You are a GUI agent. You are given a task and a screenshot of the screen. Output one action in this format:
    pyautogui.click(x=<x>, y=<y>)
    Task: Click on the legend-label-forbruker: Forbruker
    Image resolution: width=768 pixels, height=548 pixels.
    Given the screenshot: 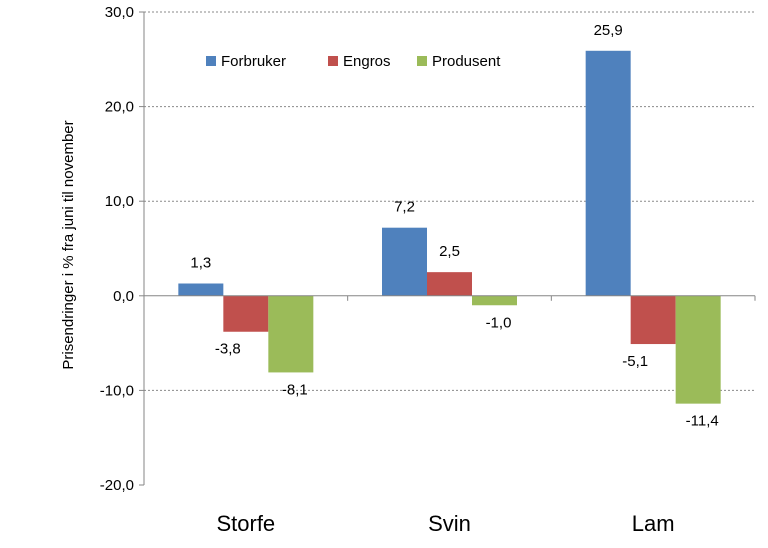 What is the action you would take?
    pyautogui.click(x=253, y=61)
    